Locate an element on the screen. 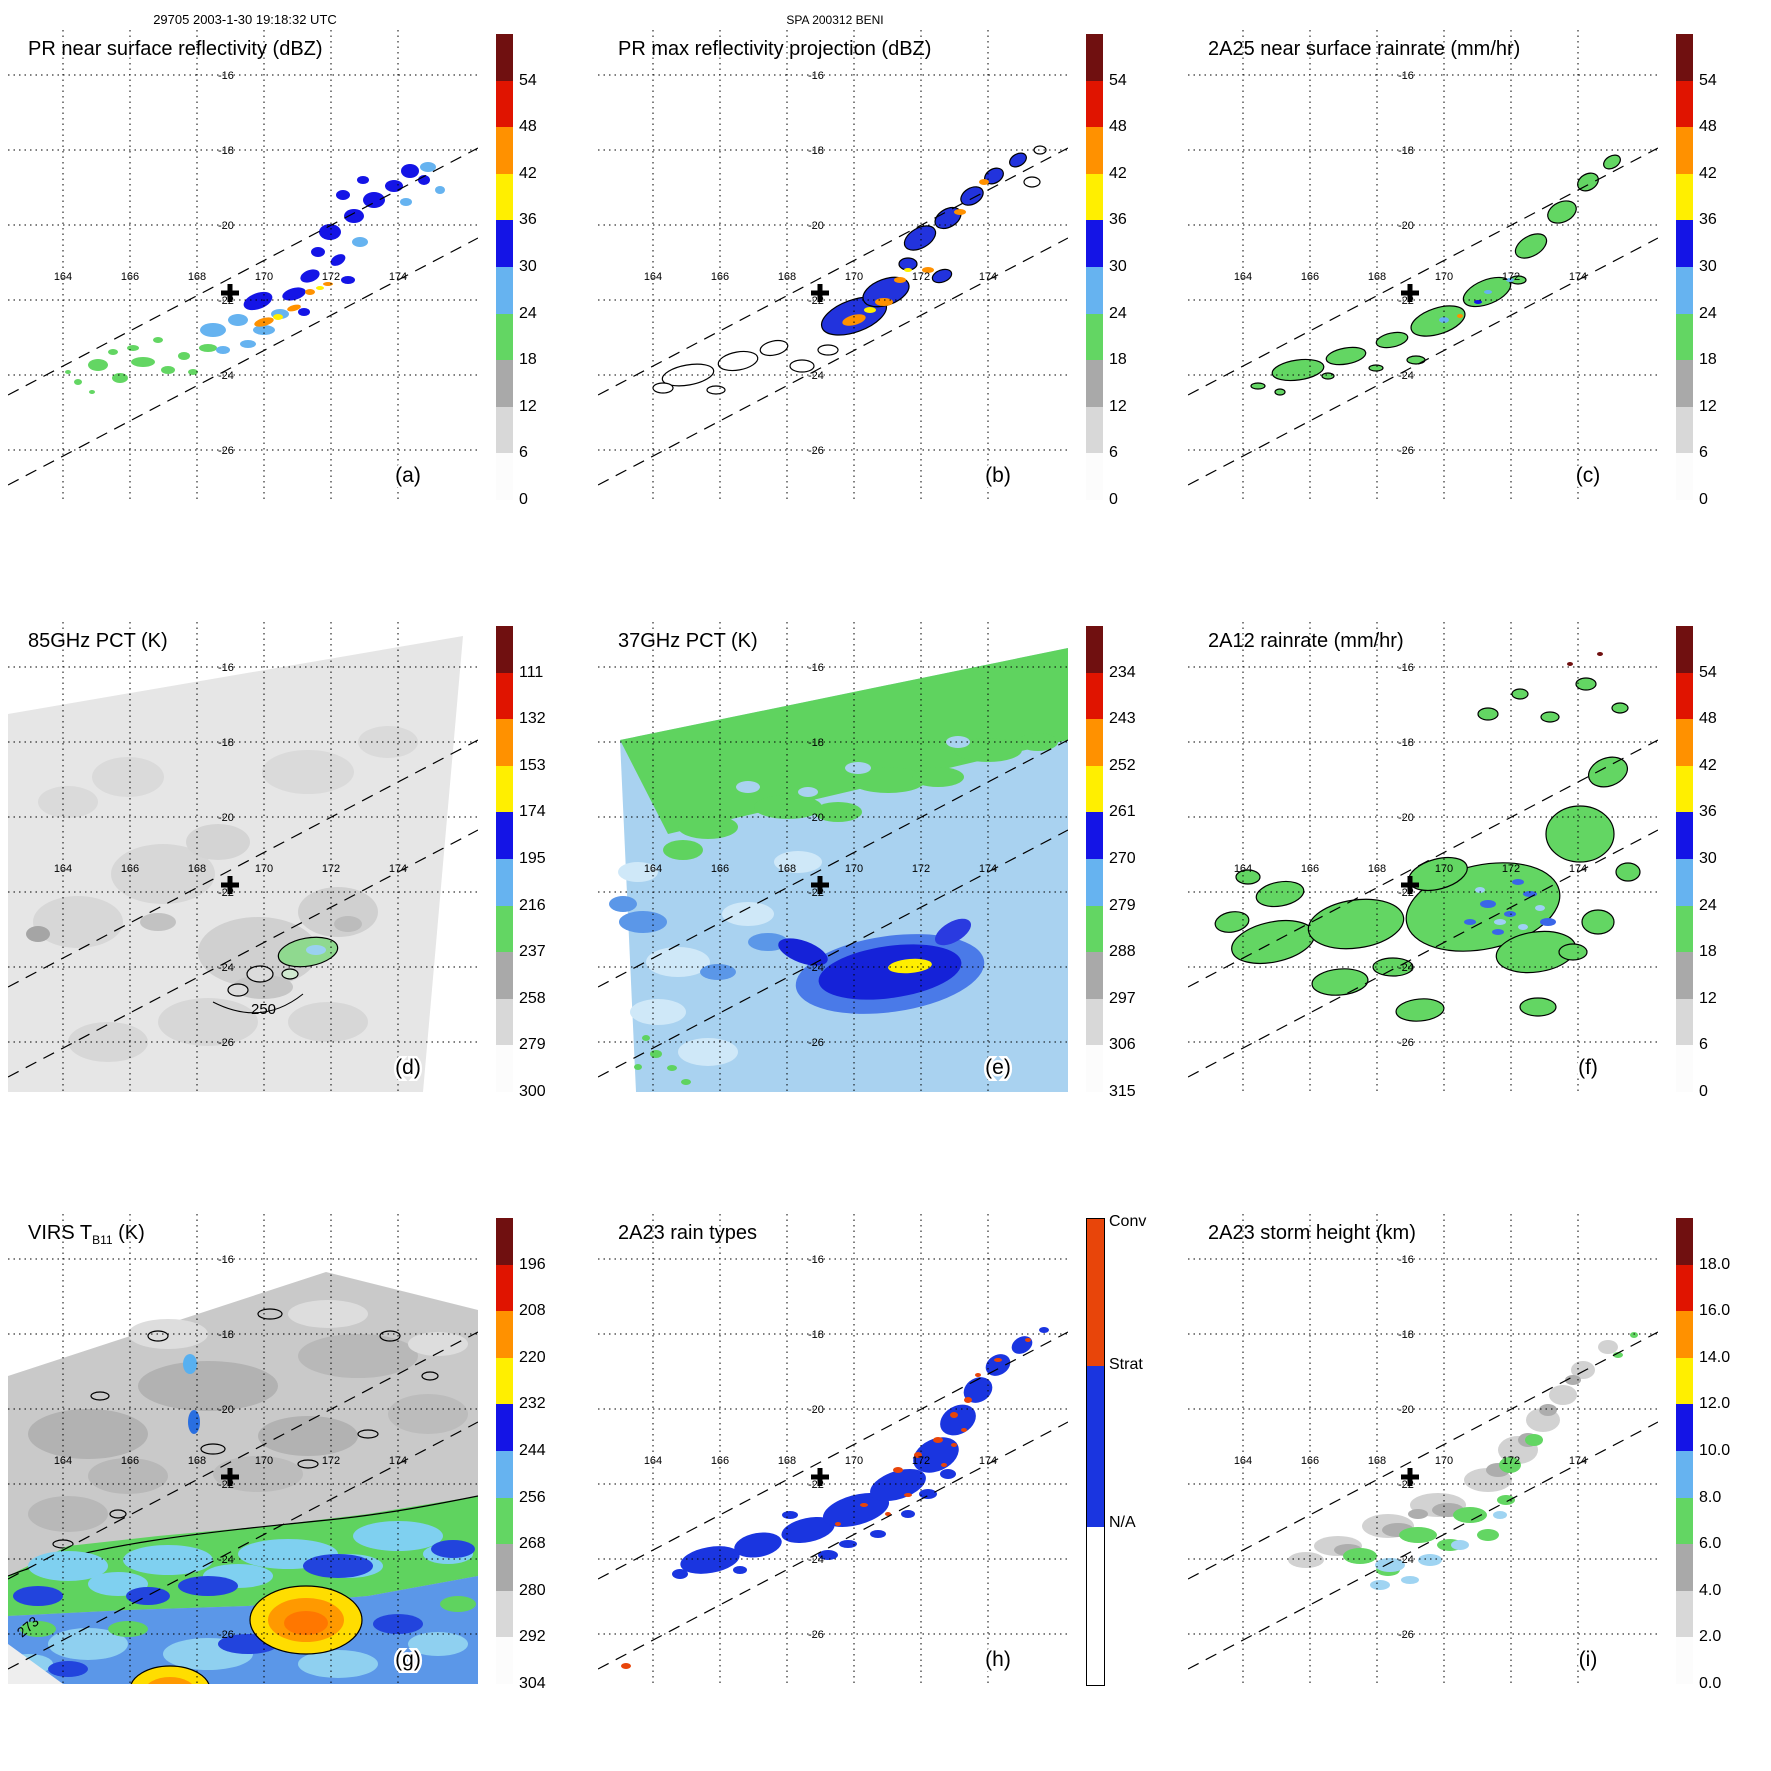  colorbar-tick-label: 0 is located at coordinates (1113, 499).